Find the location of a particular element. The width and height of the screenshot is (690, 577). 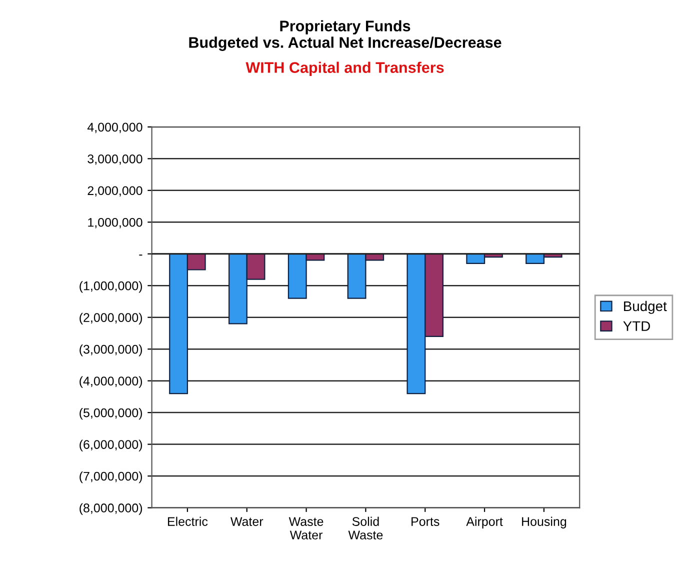

legend-label: Budget is located at coordinates (645, 307).